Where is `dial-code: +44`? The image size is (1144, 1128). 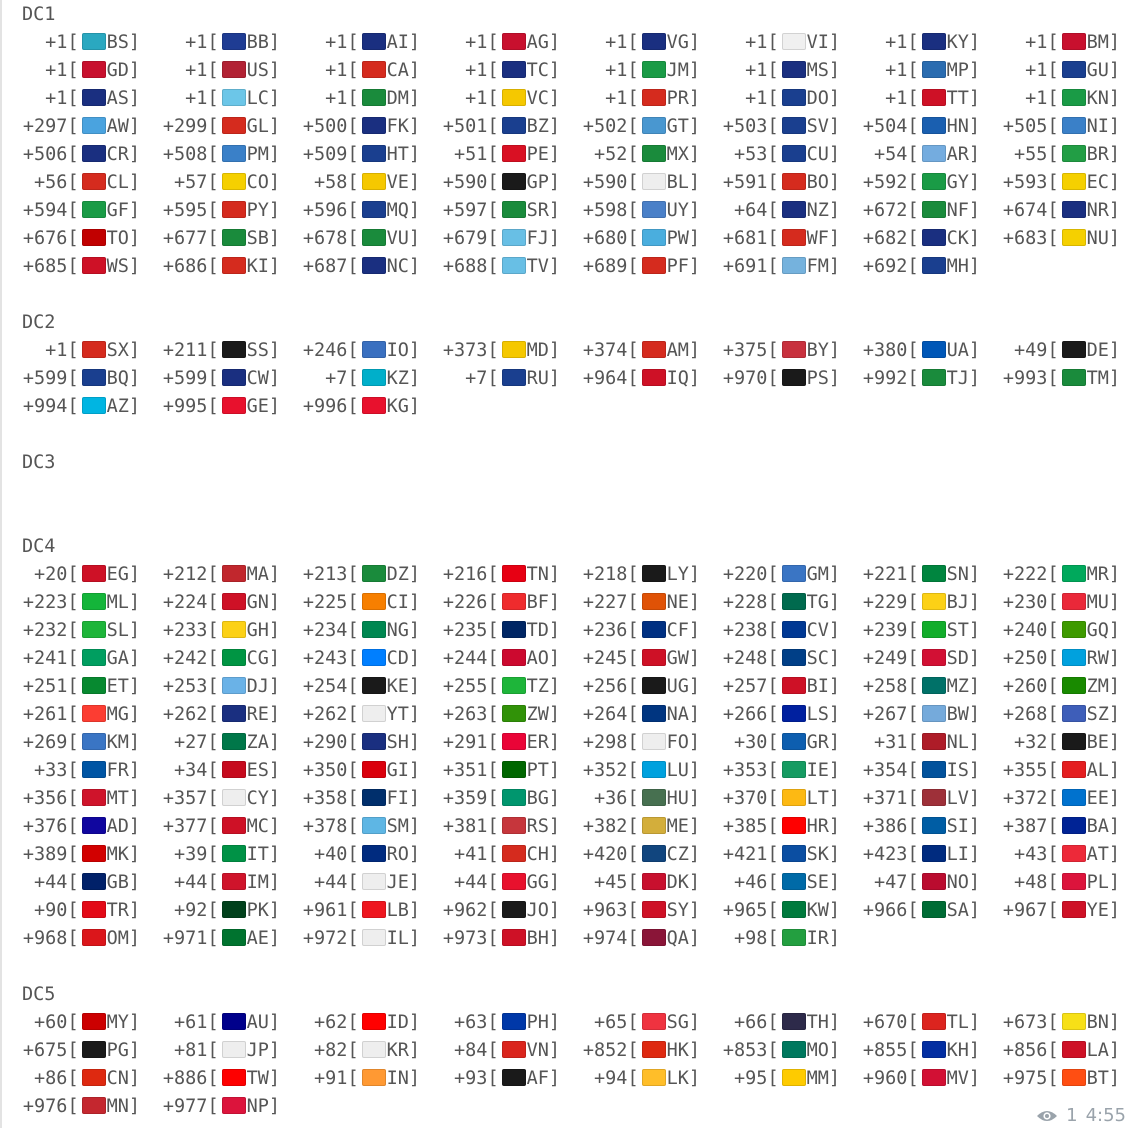
dial-code: +44 is located at coordinates (476, 882).